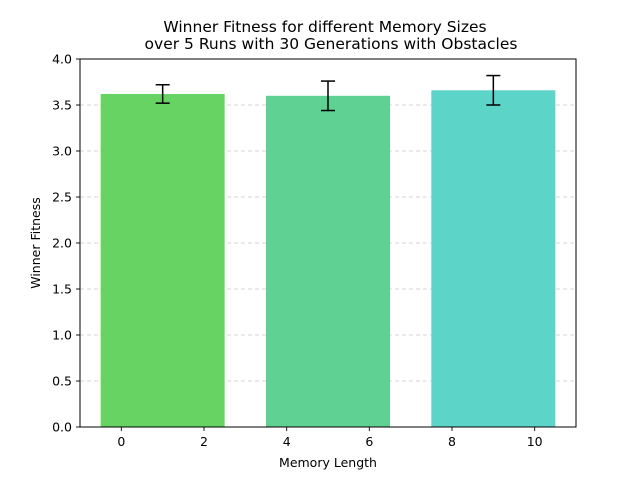 This screenshot has width=640, height=484. I want to click on y-tick-label: 2.5, so click(62, 197).